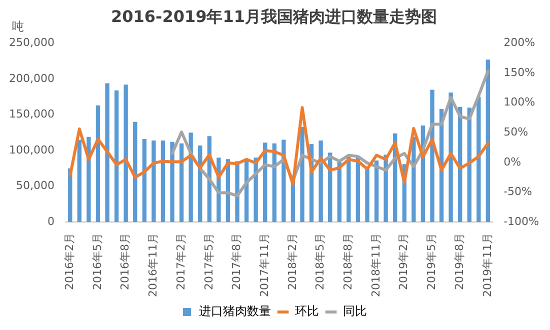  Describe the element at coordinates (209, 261) in the screenshot. I see `x-tick-label: 2017年5月` at that location.